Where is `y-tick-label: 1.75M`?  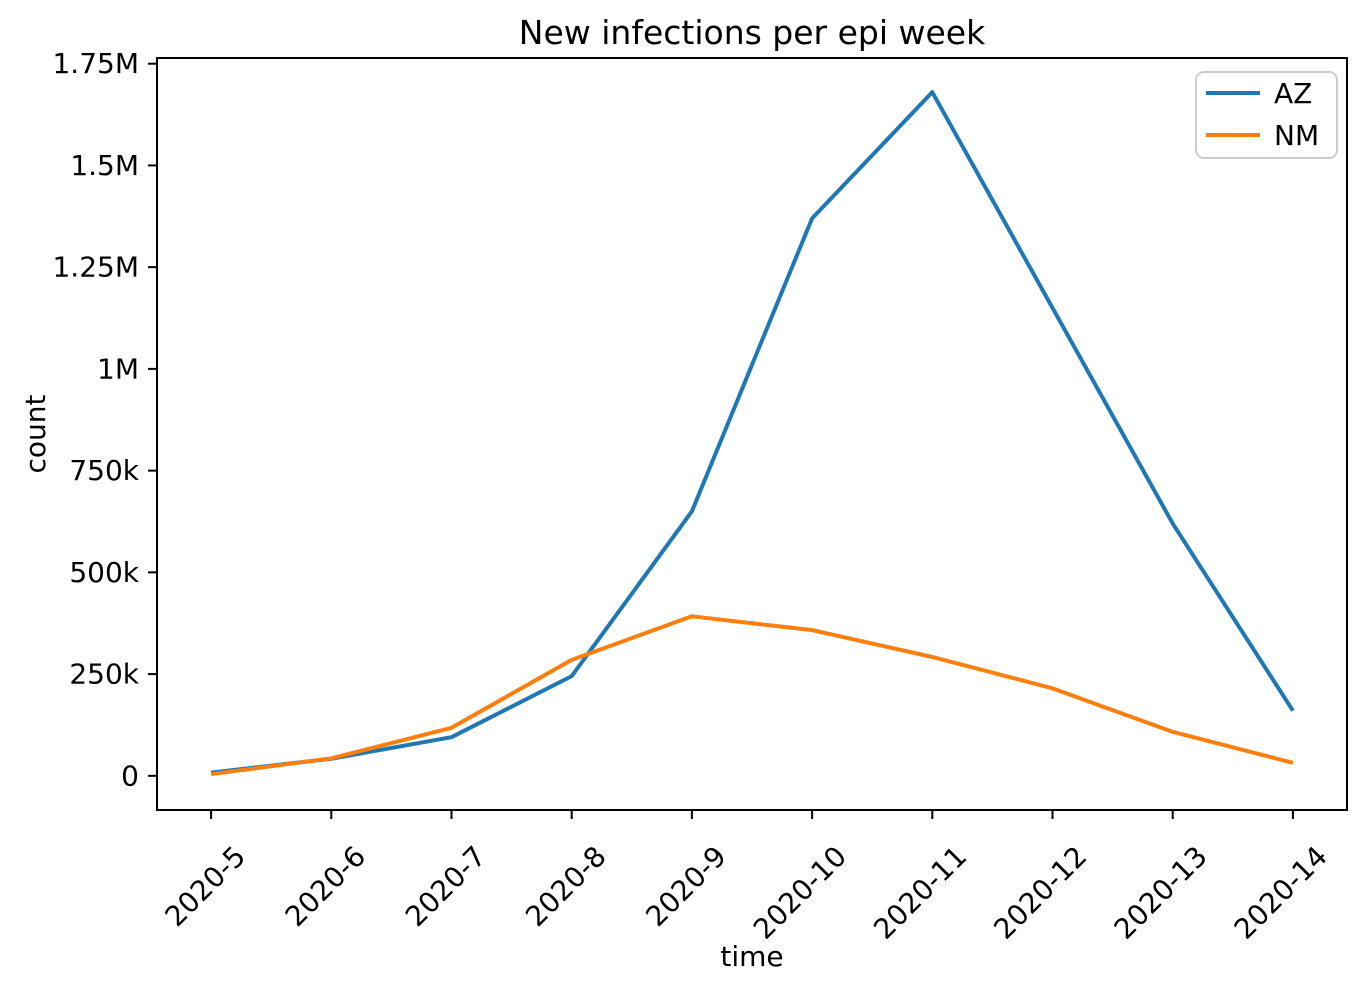 y-tick-label: 1.75M is located at coordinates (95, 63).